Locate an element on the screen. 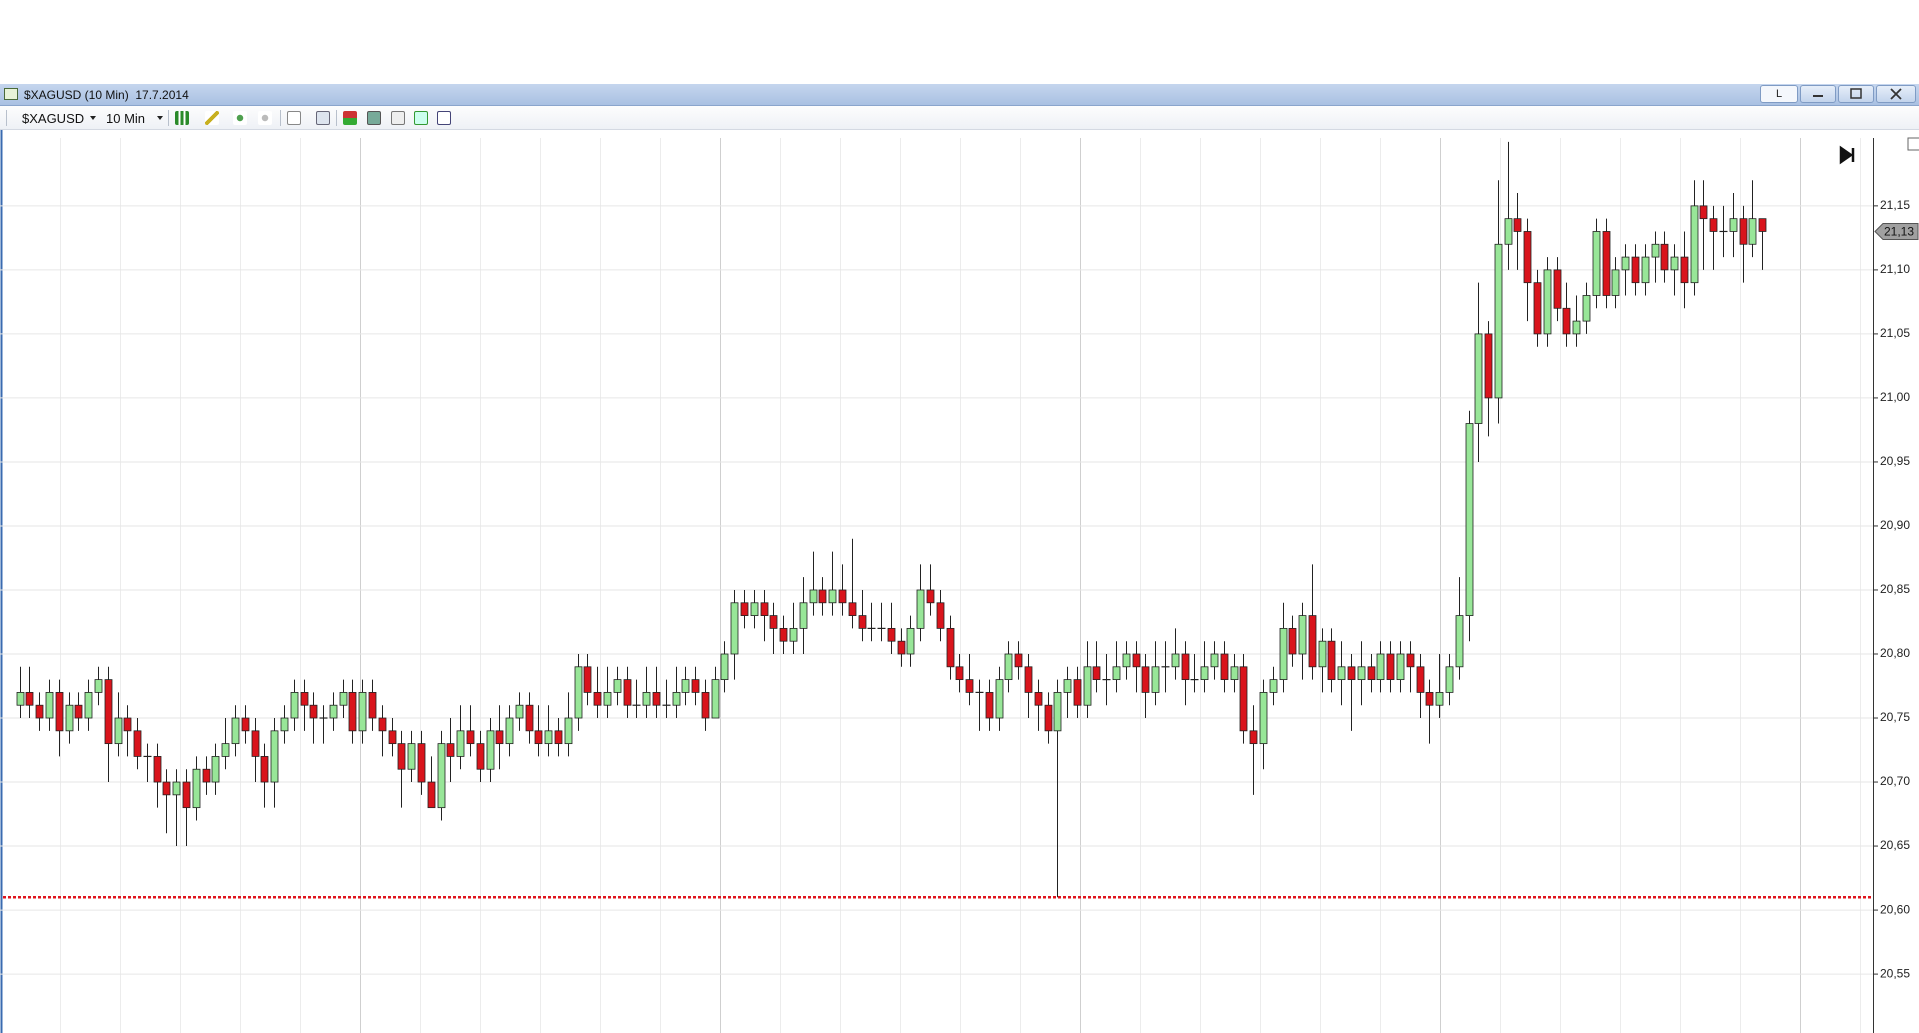 The image size is (1919, 1033). remove-button is located at coordinates (265, 118).